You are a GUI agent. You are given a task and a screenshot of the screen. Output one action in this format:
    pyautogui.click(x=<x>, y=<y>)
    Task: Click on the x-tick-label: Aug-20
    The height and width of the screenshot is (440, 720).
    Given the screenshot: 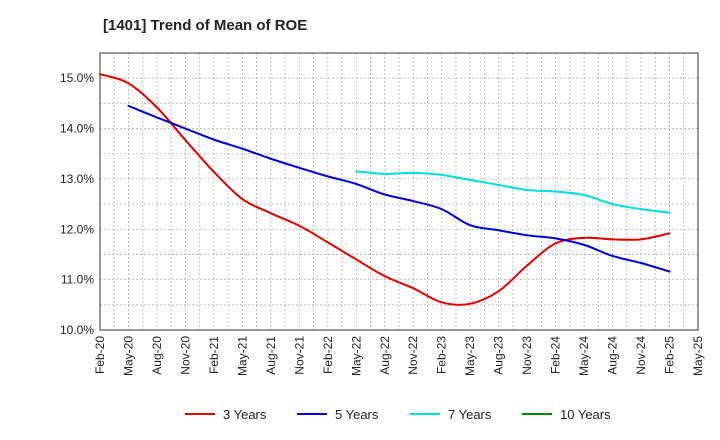 What is the action you would take?
    pyautogui.click(x=157, y=355)
    